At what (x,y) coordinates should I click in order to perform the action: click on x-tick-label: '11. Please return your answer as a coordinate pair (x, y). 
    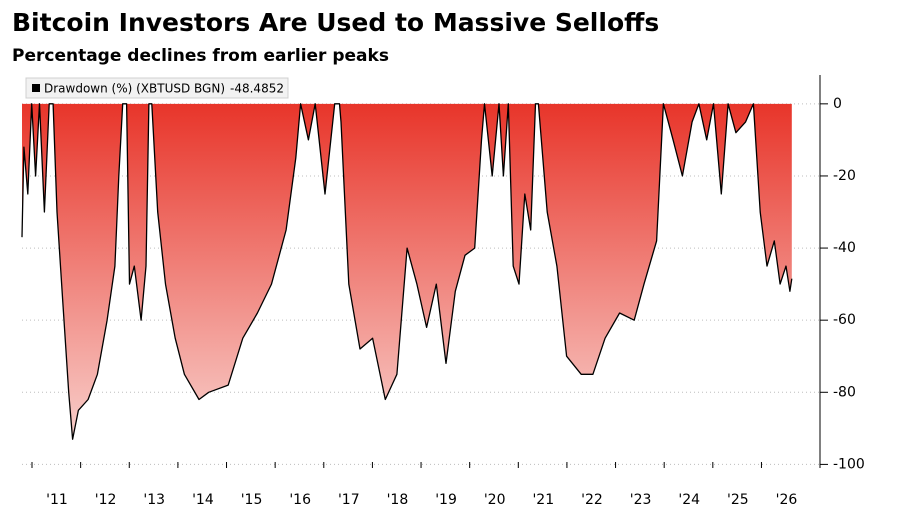
    Looking at the image, I should click on (57, 500).